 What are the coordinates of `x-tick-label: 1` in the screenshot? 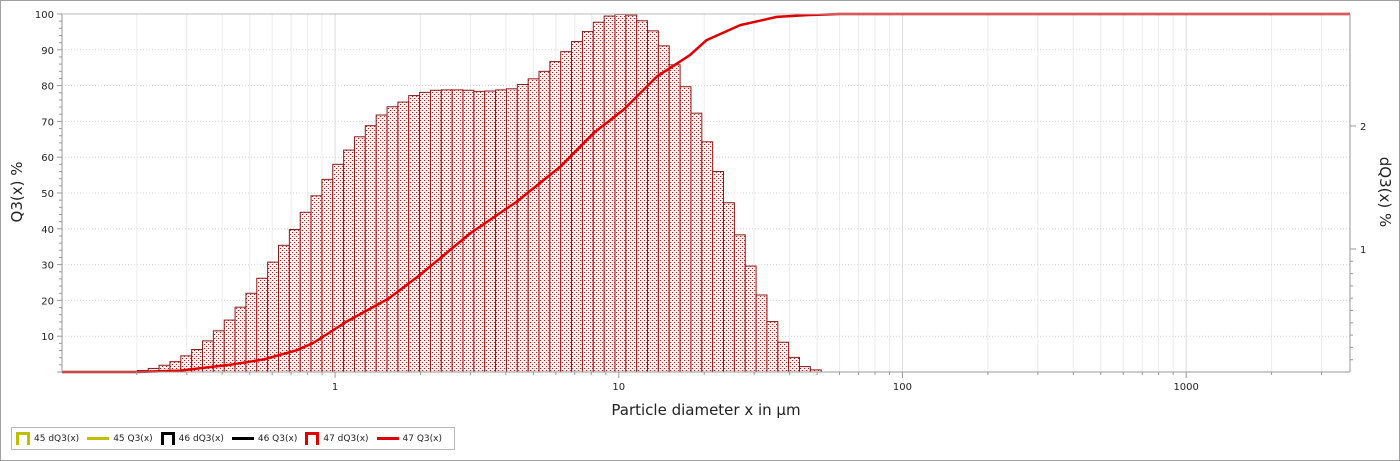 It's located at (335, 387).